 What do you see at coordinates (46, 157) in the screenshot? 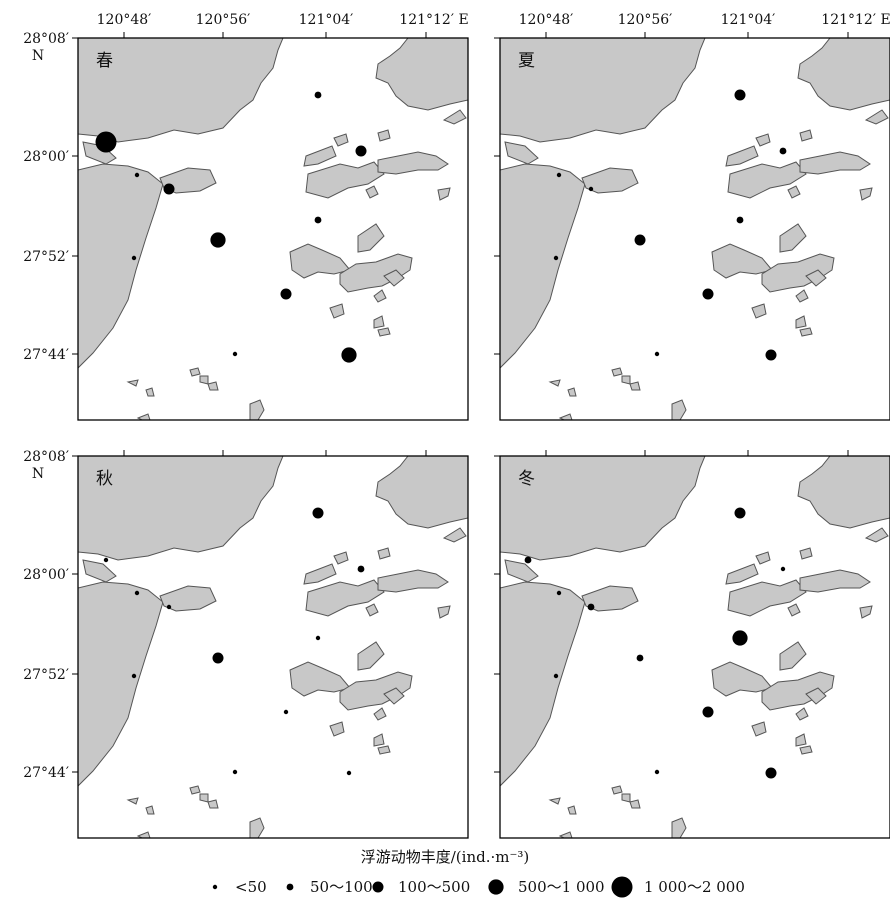
I see `lat-label-2: 28°00′` at bounding box center [46, 157].